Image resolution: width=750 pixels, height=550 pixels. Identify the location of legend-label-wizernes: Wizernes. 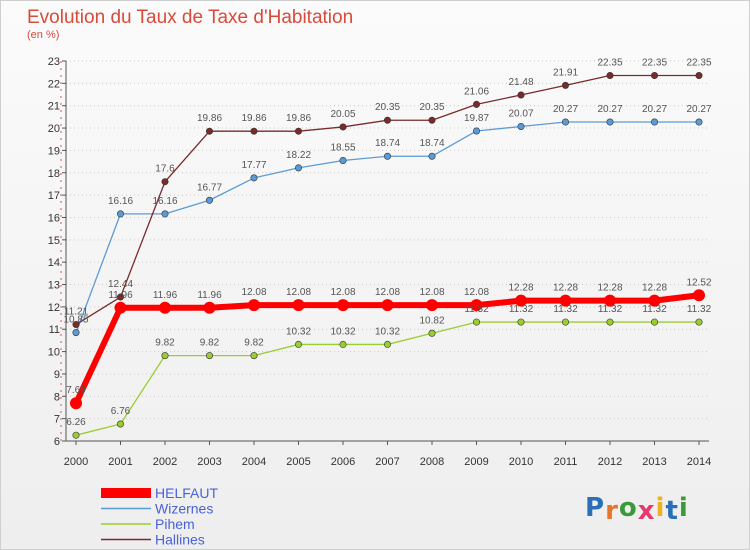
(184, 509).